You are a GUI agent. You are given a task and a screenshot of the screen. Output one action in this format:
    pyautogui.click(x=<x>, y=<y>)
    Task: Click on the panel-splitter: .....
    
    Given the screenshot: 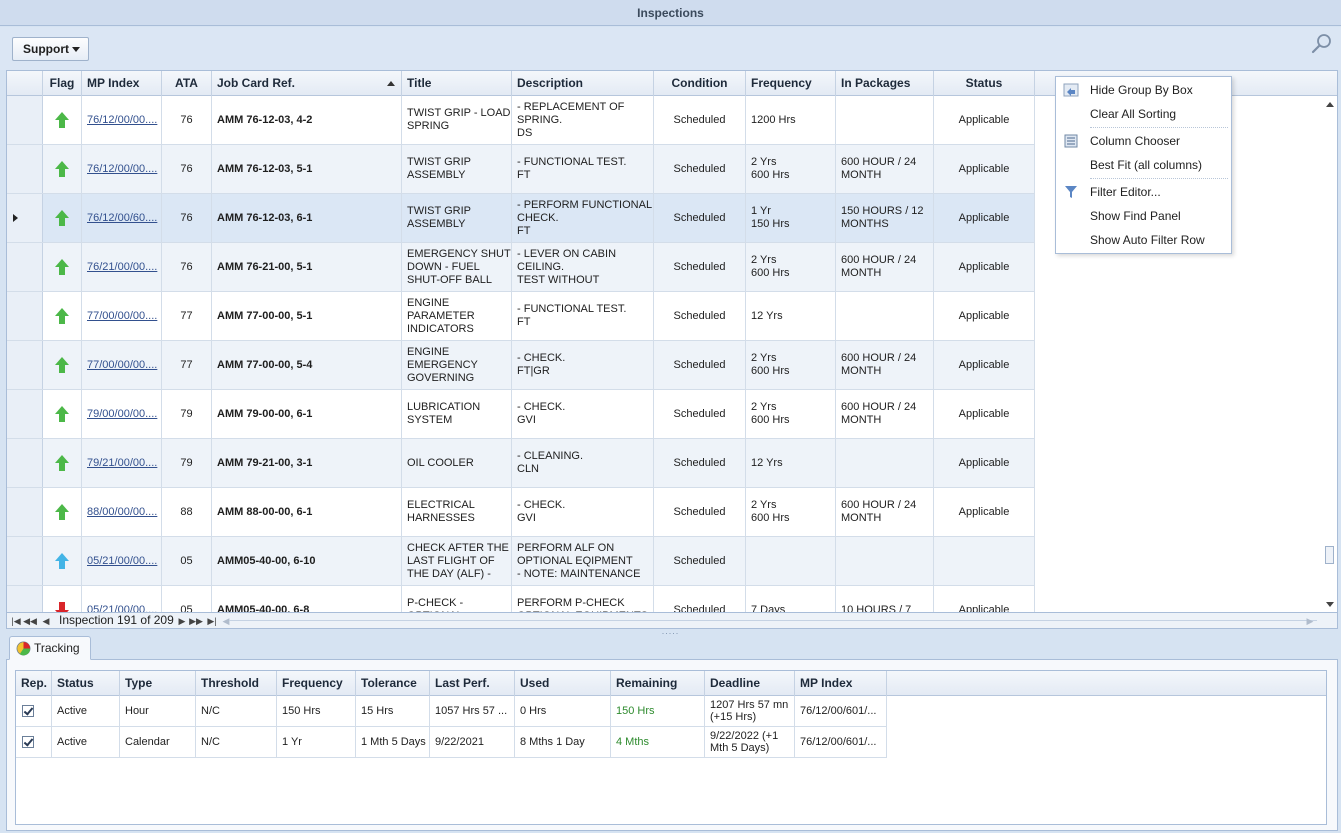 What is the action you would take?
    pyautogui.click(x=670, y=631)
    